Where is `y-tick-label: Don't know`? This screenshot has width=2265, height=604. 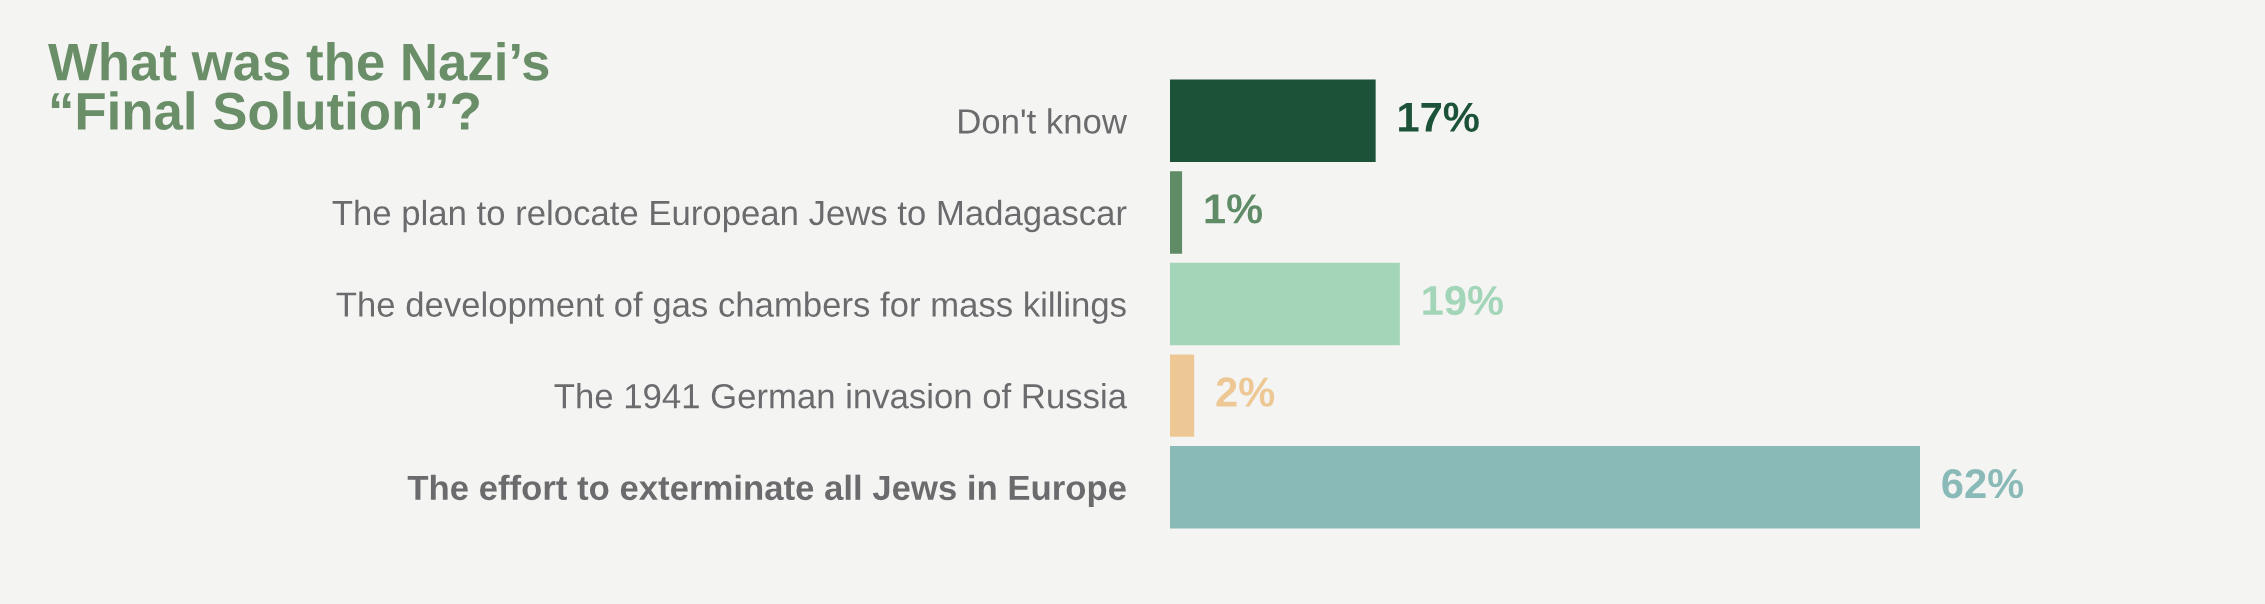
y-tick-label: Don't know is located at coordinates (1043, 121).